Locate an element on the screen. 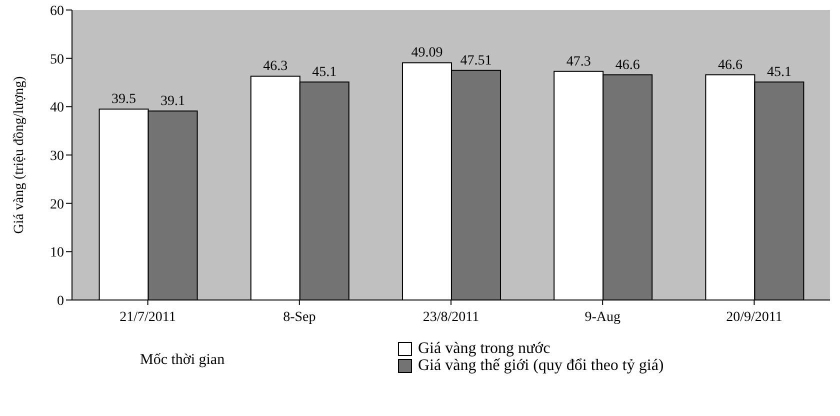  x-axis-title: Mốc thời gian is located at coordinates (182, 360).